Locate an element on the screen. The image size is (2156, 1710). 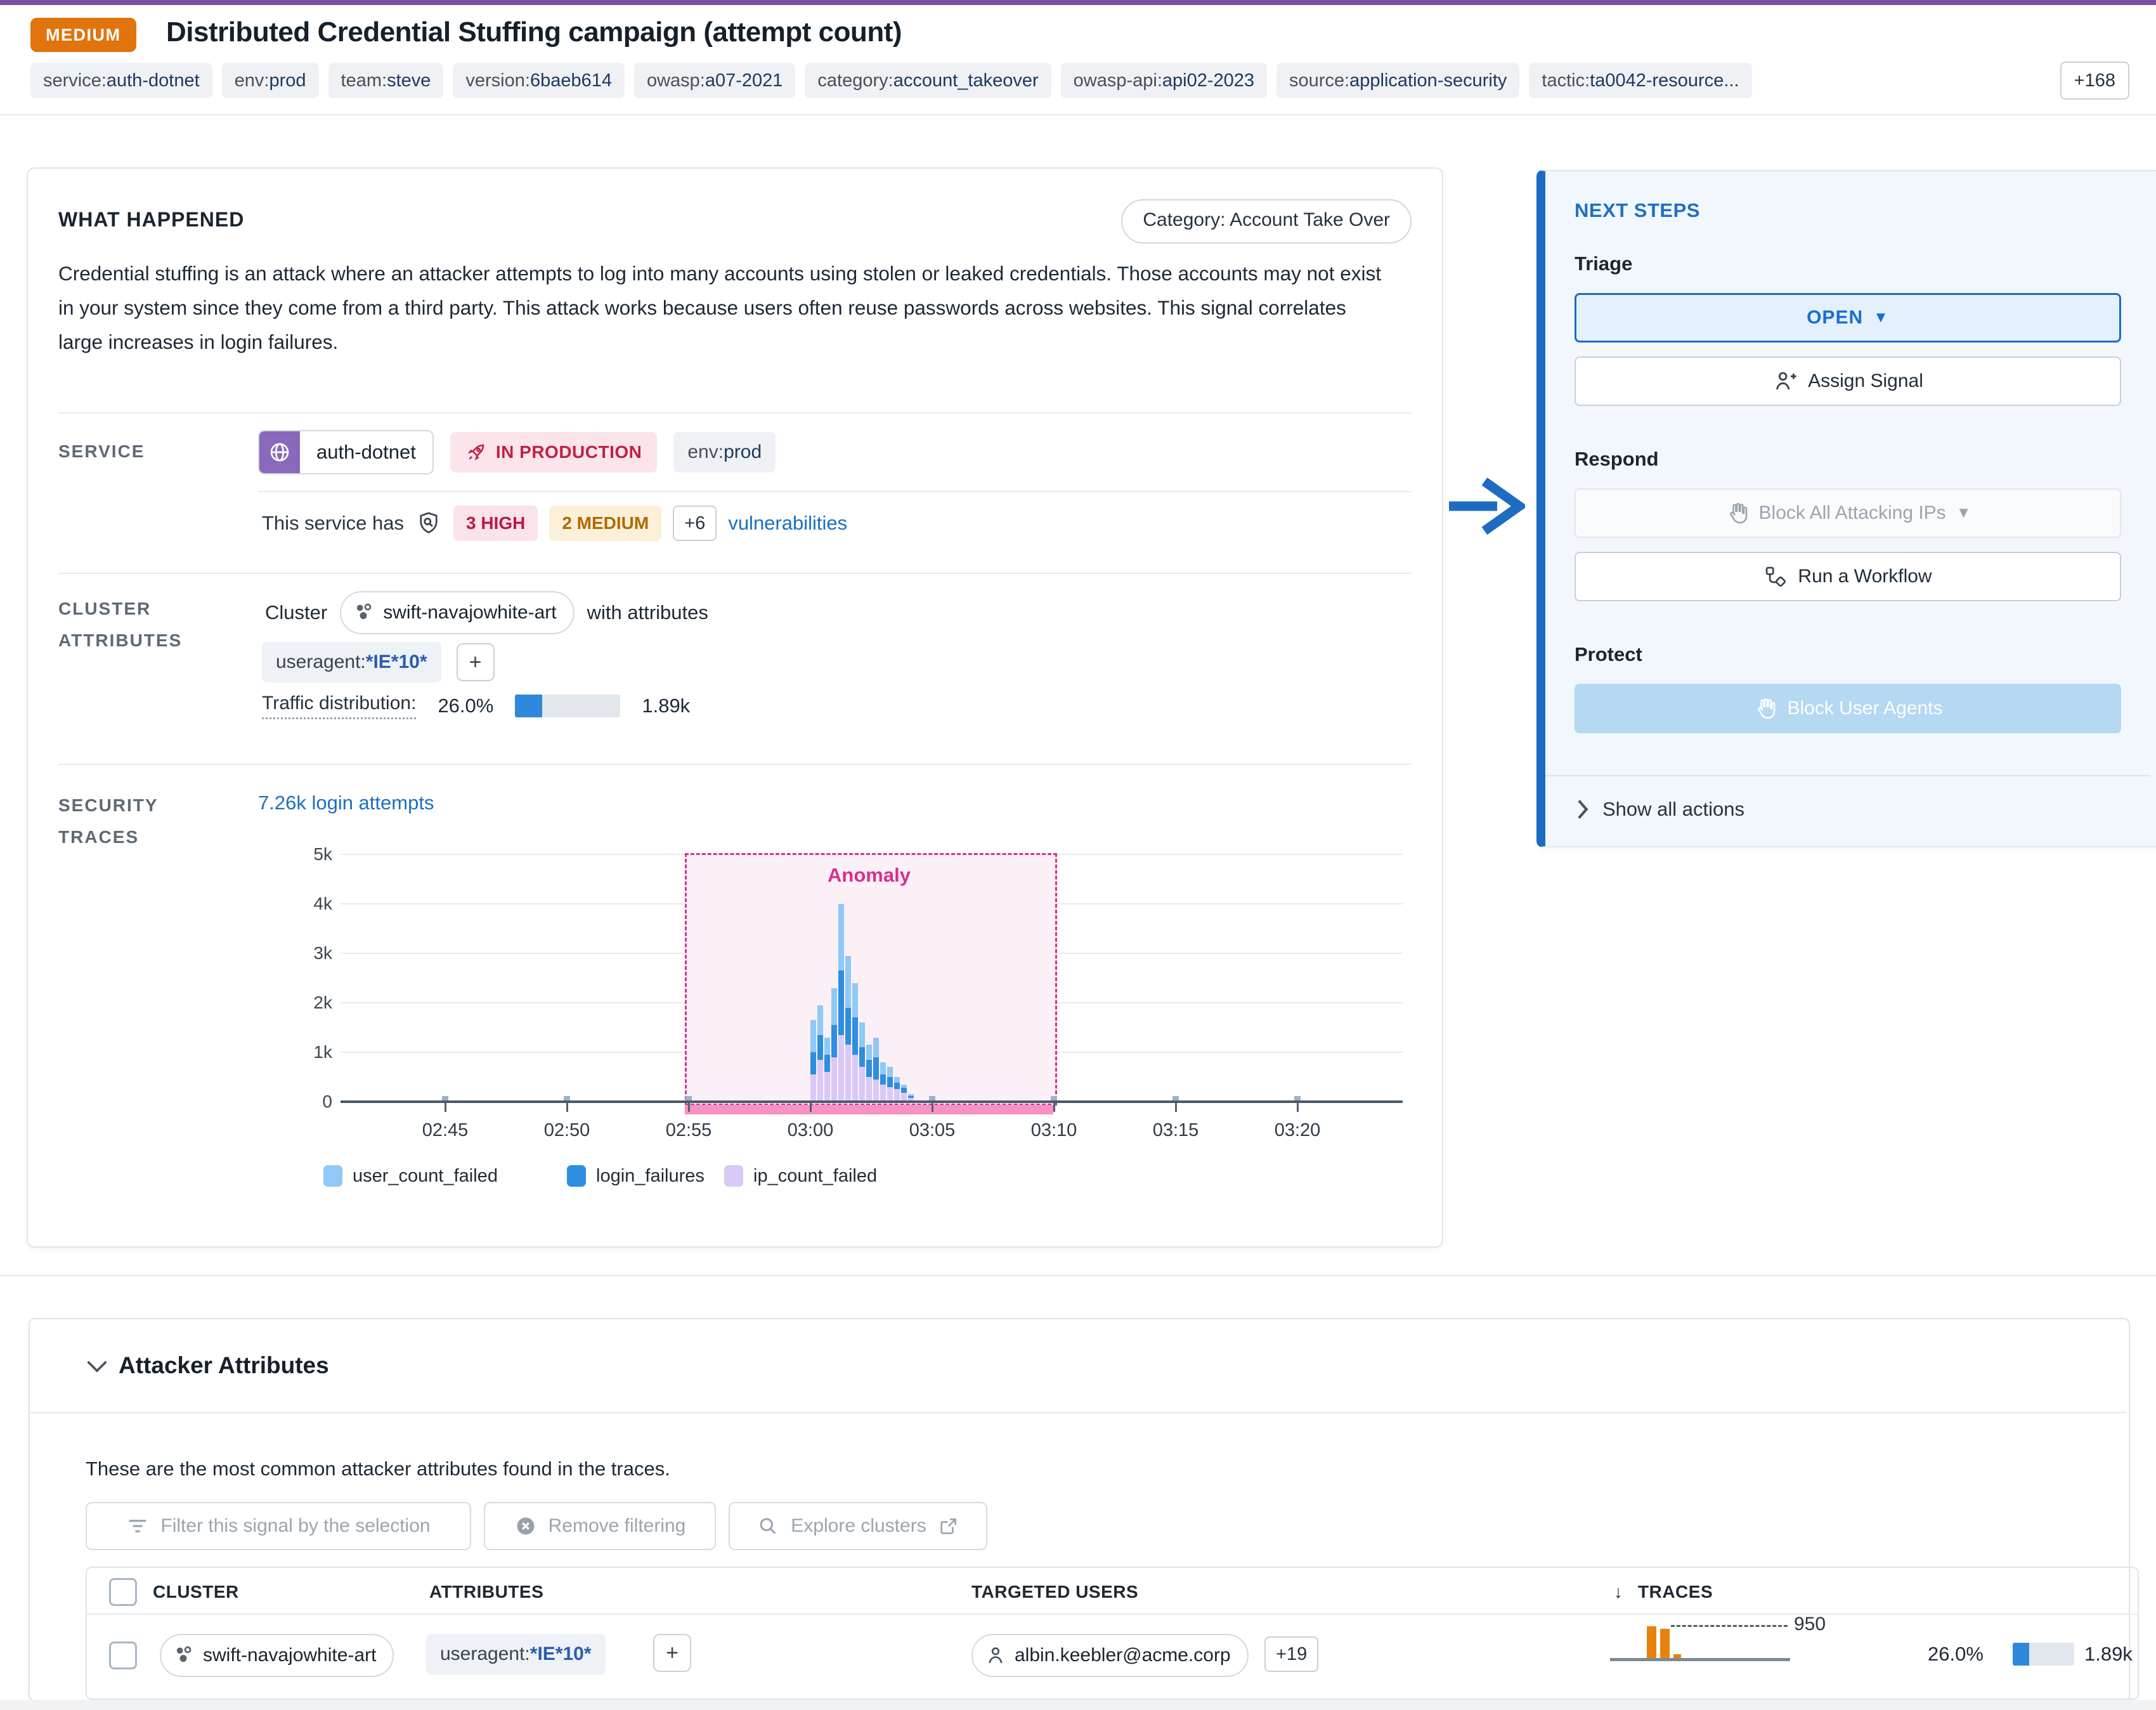
chart-y-tick-label: 2k is located at coordinates (322, 1003).